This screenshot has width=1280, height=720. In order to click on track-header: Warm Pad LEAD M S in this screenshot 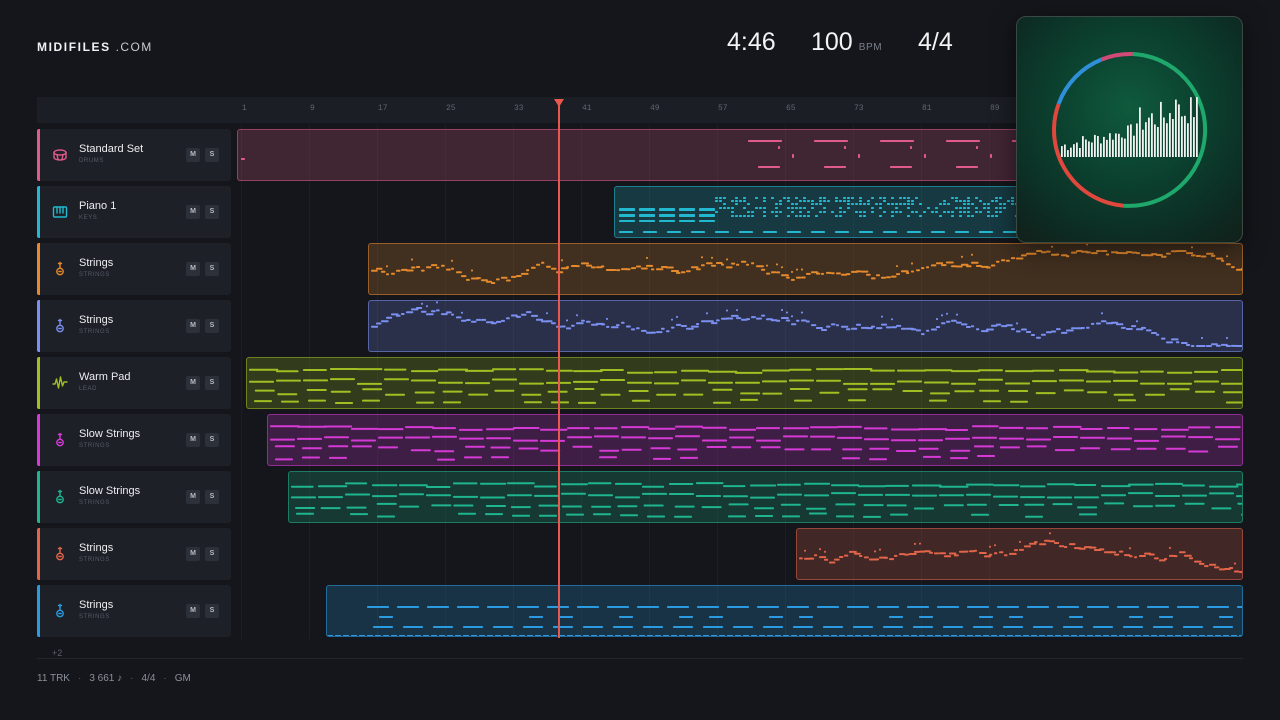, I will do `click(134, 383)`.